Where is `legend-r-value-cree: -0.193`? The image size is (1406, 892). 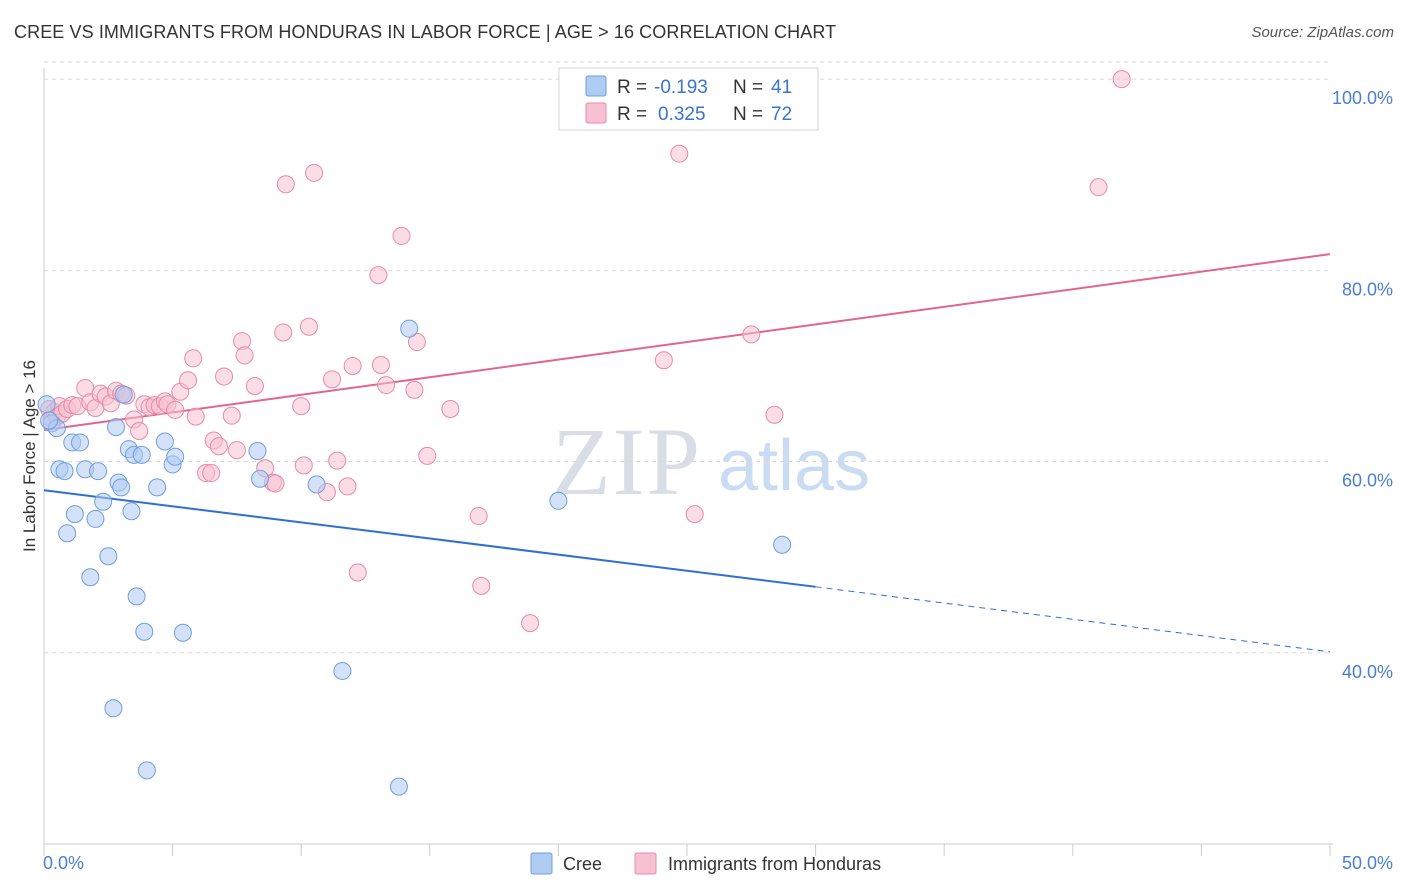 legend-r-value-cree: -0.193 is located at coordinates (681, 87).